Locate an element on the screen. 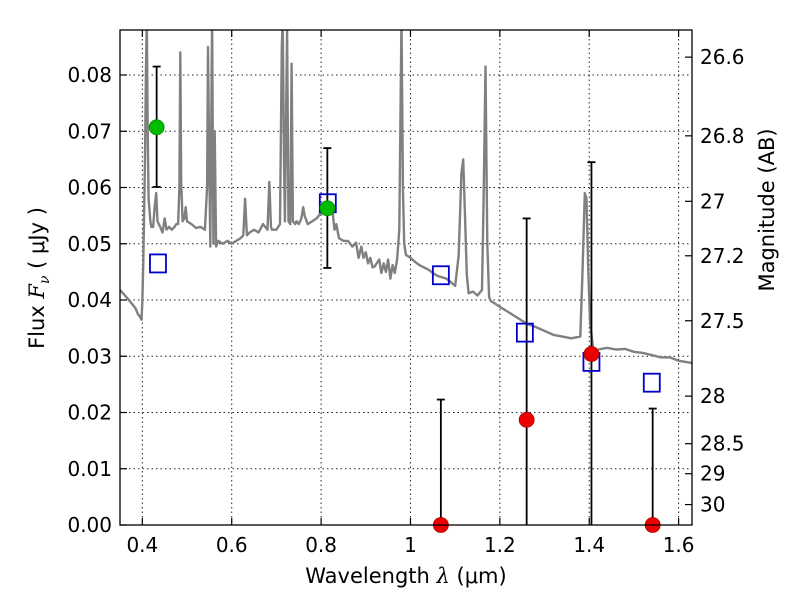 The image size is (800, 600). y-tick-label: 0.07 is located at coordinates (89, 131).